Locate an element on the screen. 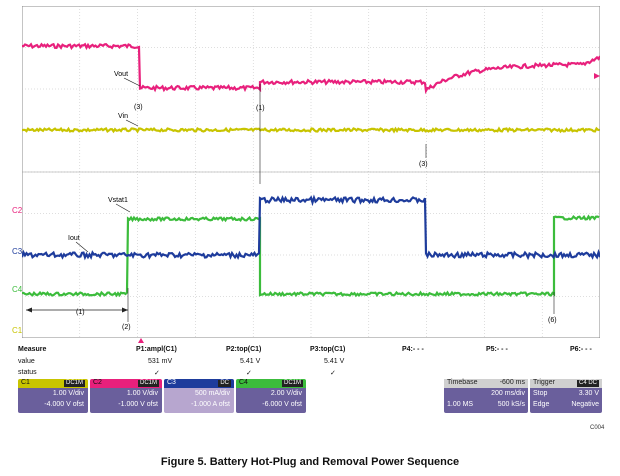 The height and width of the screenshot is (476, 620). measure-p3-name: P3:top(C1) is located at coordinates (328, 349).